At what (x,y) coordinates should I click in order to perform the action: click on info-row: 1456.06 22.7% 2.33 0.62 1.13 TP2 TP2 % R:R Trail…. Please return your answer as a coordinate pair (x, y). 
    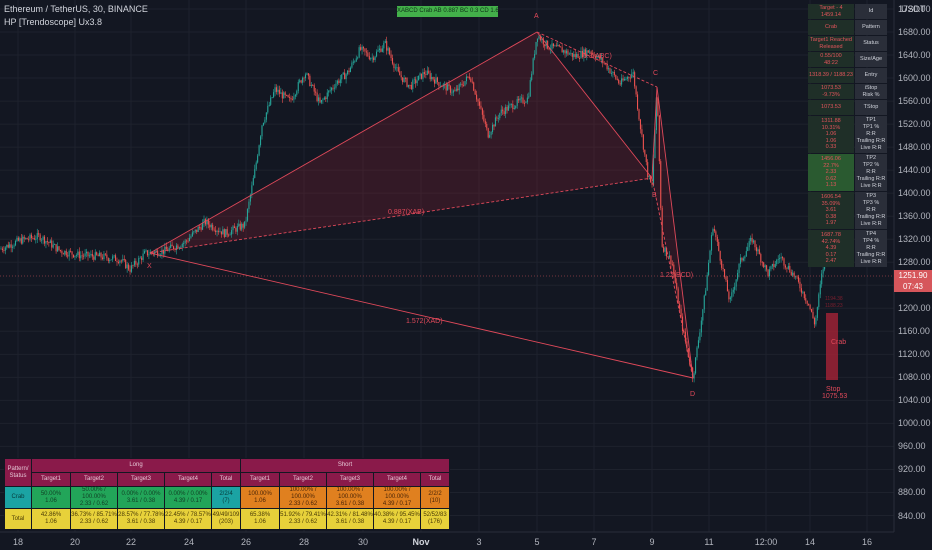
    Looking at the image, I should click on (847, 172).